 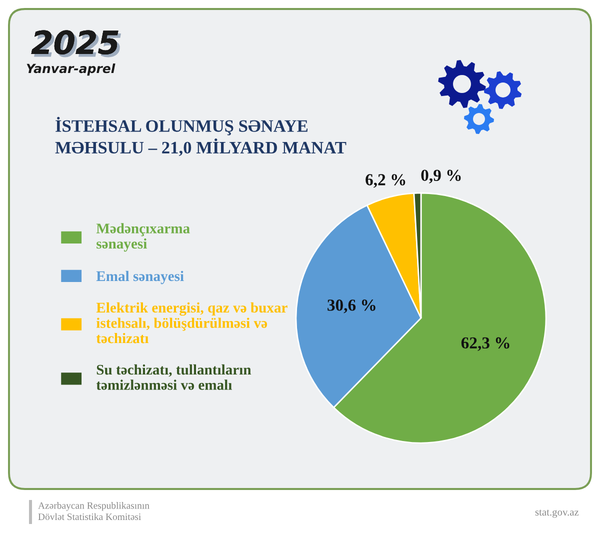 I want to click on text: 2025, so click(x=76, y=44).